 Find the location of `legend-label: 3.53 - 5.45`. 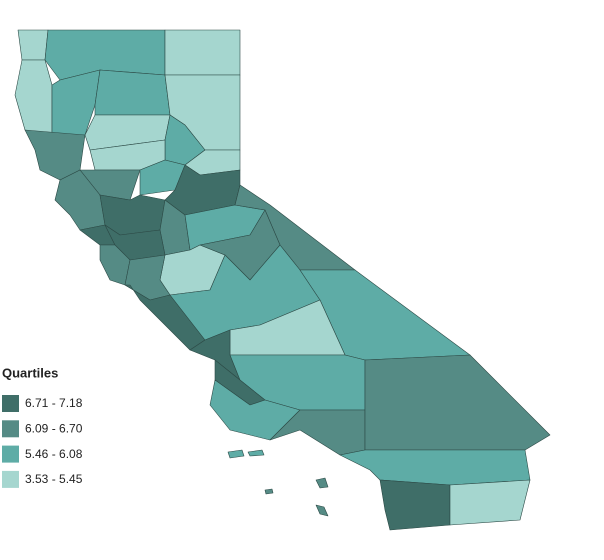

legend-label: 3.53 - 5.45 is located at coordinates (54, 479).